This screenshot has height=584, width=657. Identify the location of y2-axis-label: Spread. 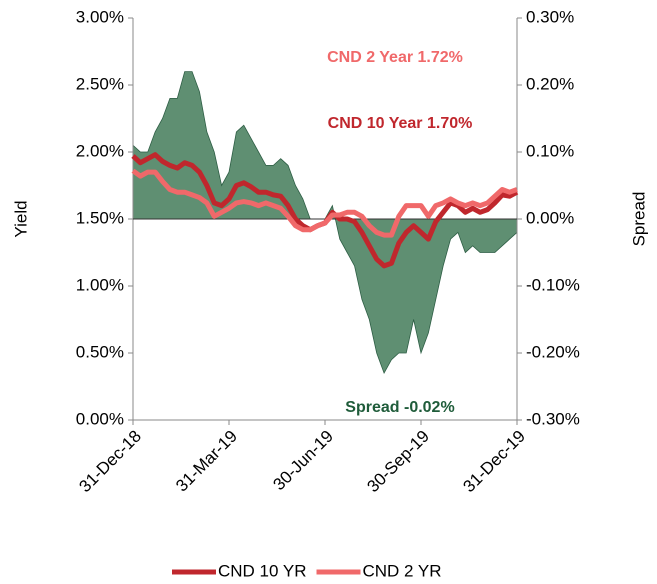
(638, 219).